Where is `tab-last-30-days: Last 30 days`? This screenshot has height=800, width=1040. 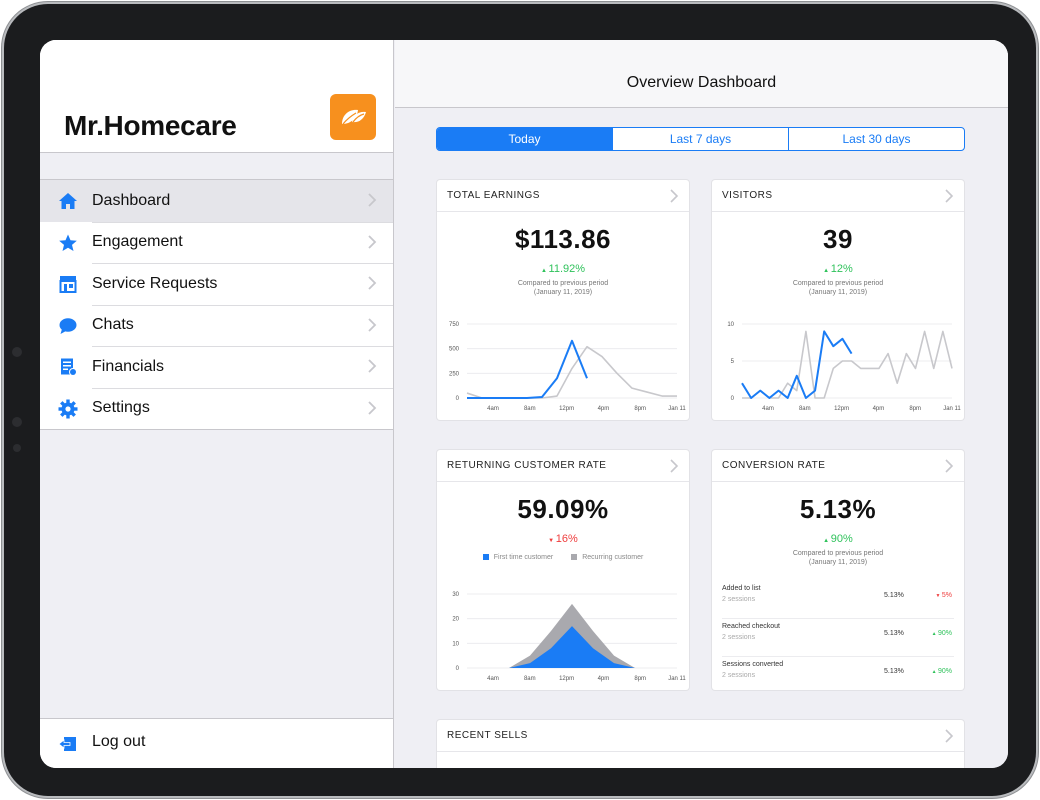
tab-last-30-days: Last 30 days is located at coordinates (876, 139).